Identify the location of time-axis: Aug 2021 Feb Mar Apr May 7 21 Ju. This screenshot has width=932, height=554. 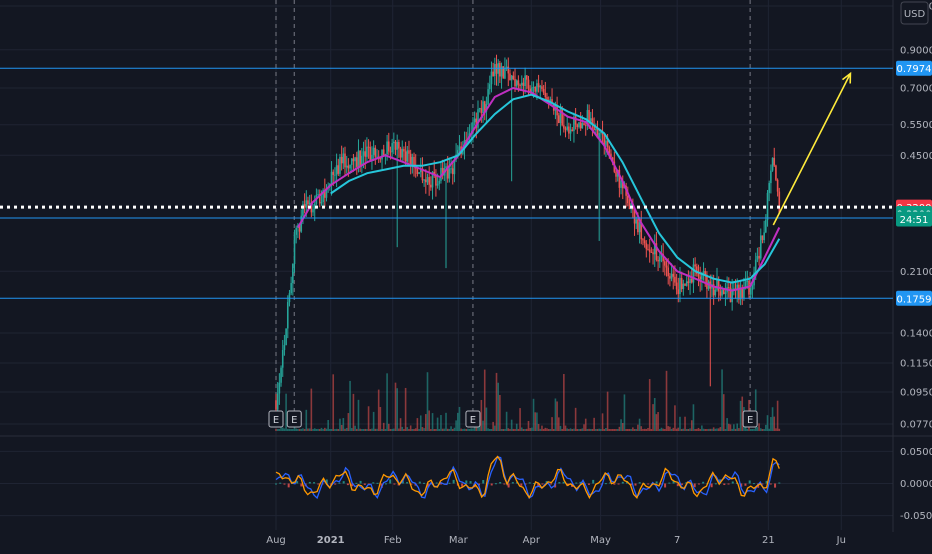
(556, 540).